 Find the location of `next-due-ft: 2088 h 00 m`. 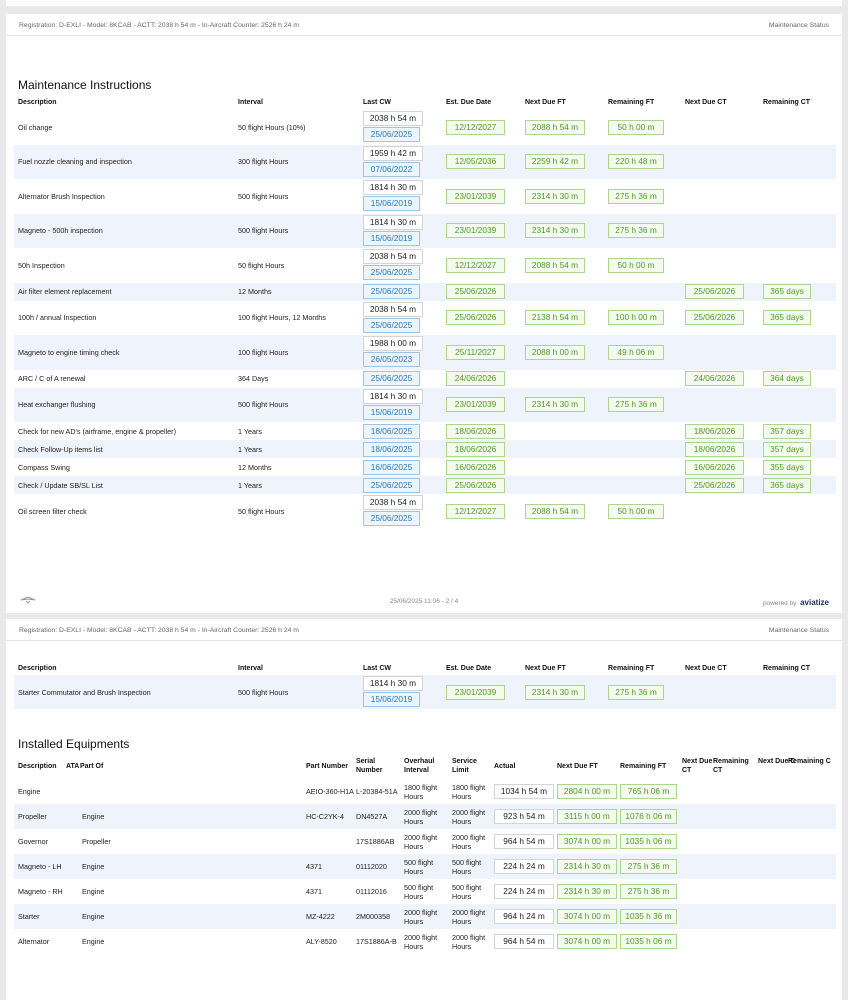

next-due-ft: 2088 h 00 m is located at coordinates (555, 352).